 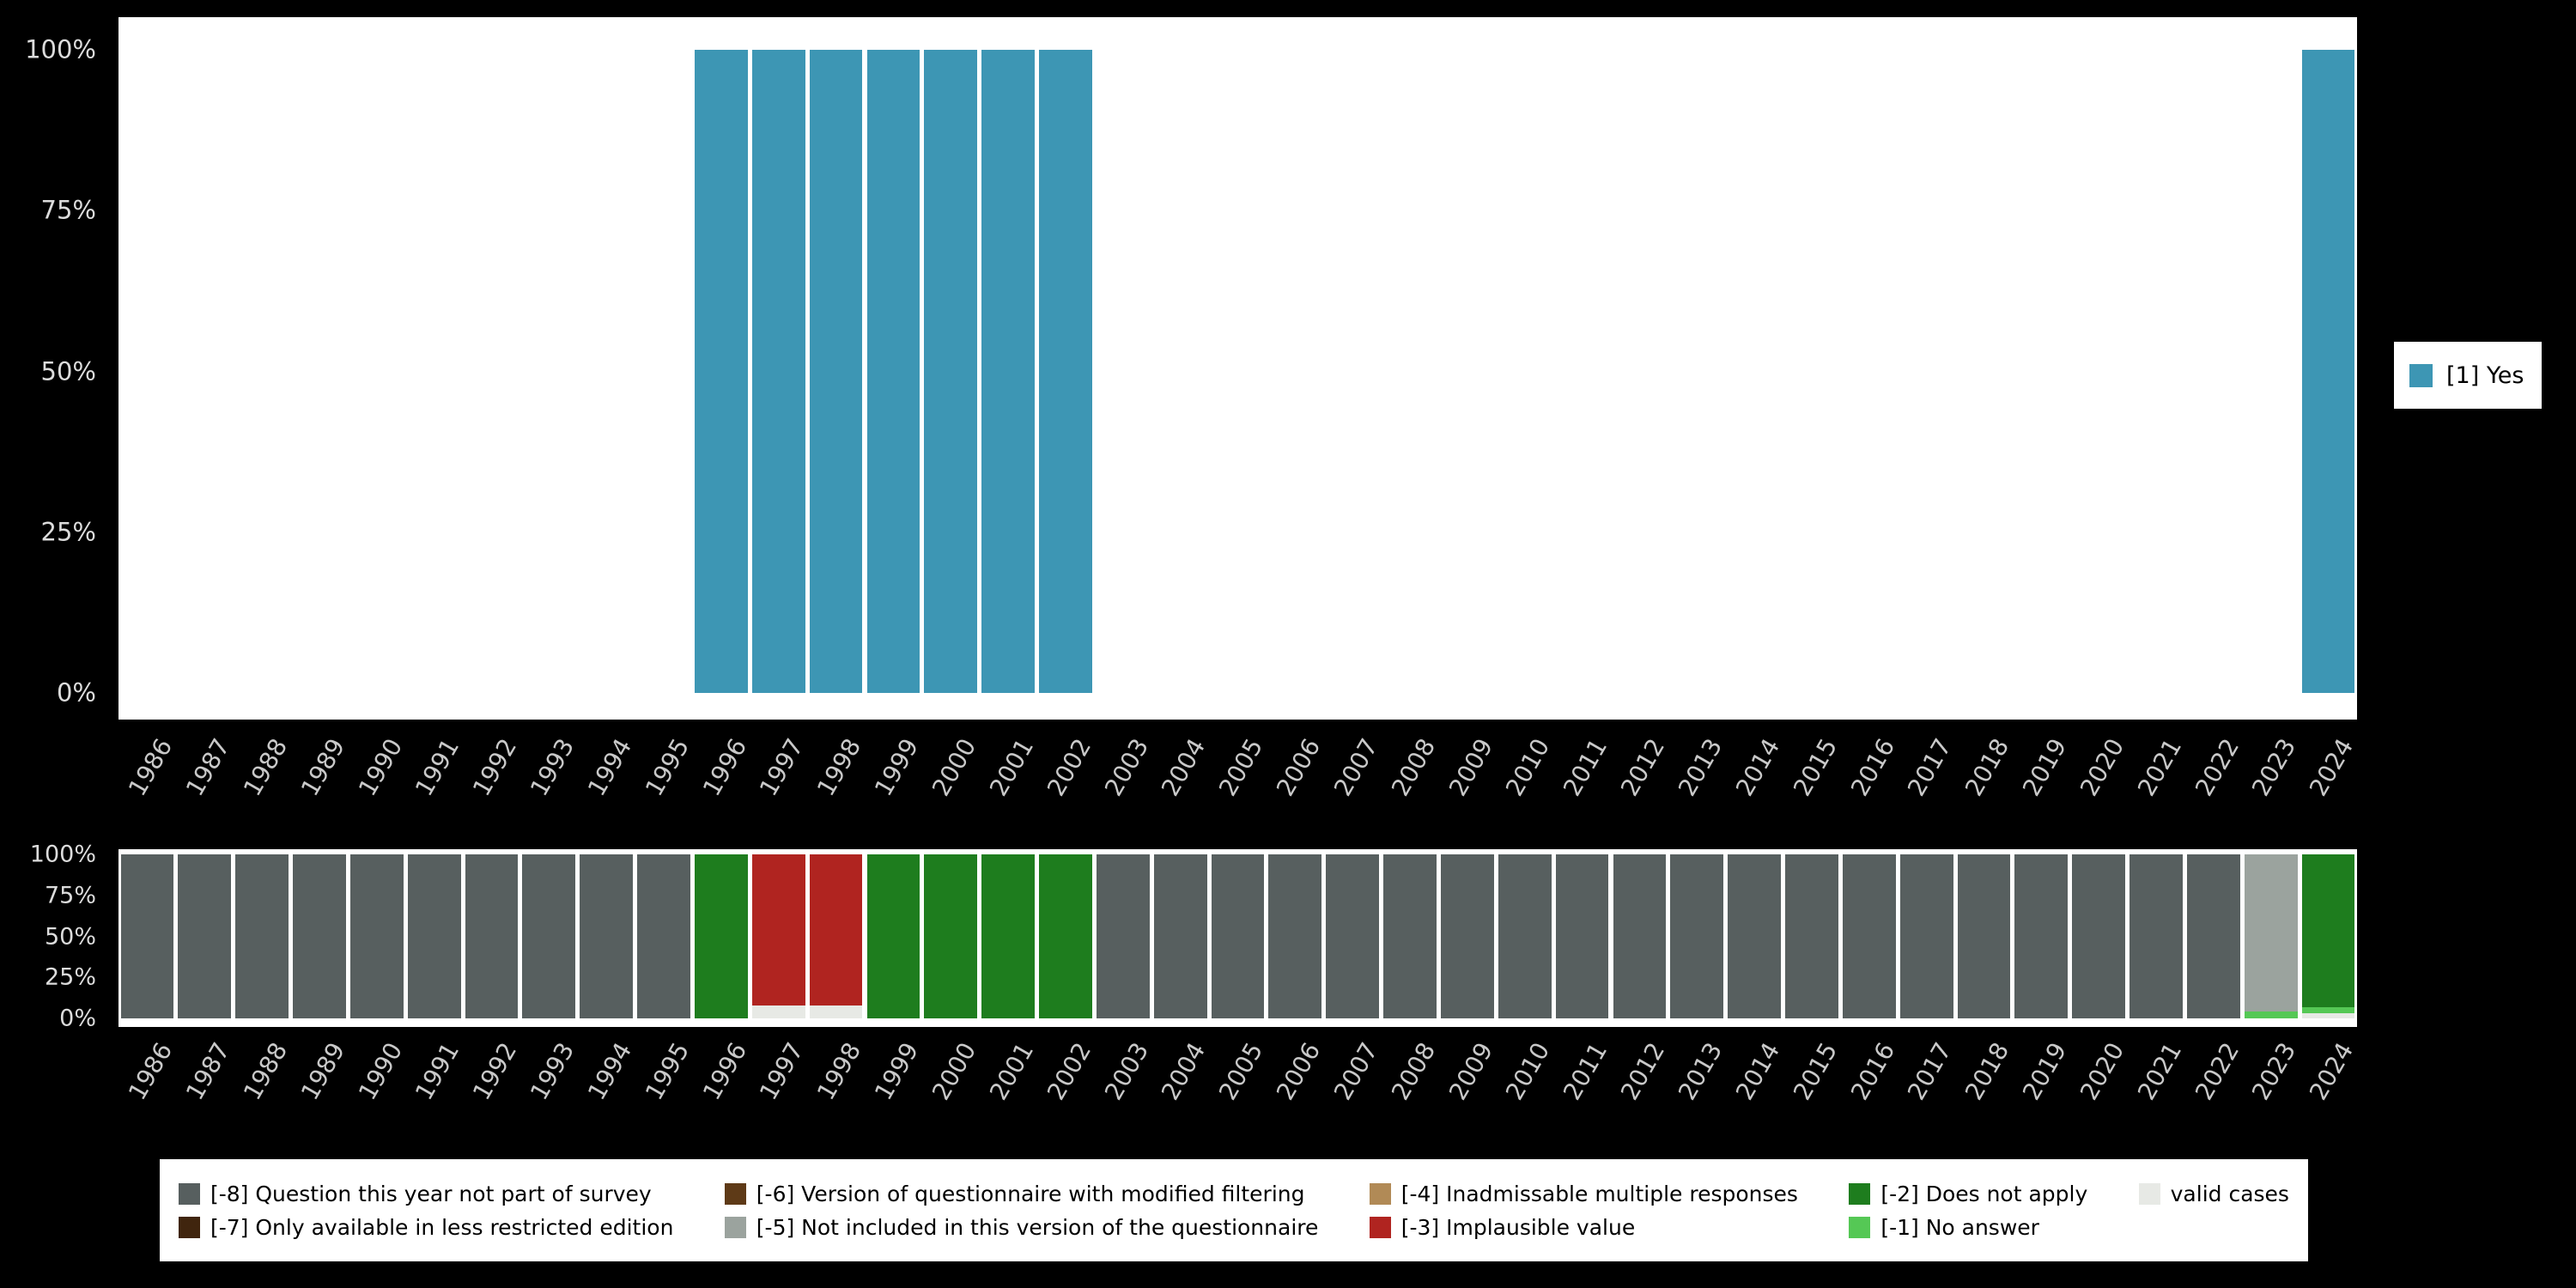 What do you see at coordinates (323, 1071) in the screenshot?
I see `x-tick-label: 1989` at bounding box center [323, 1071].